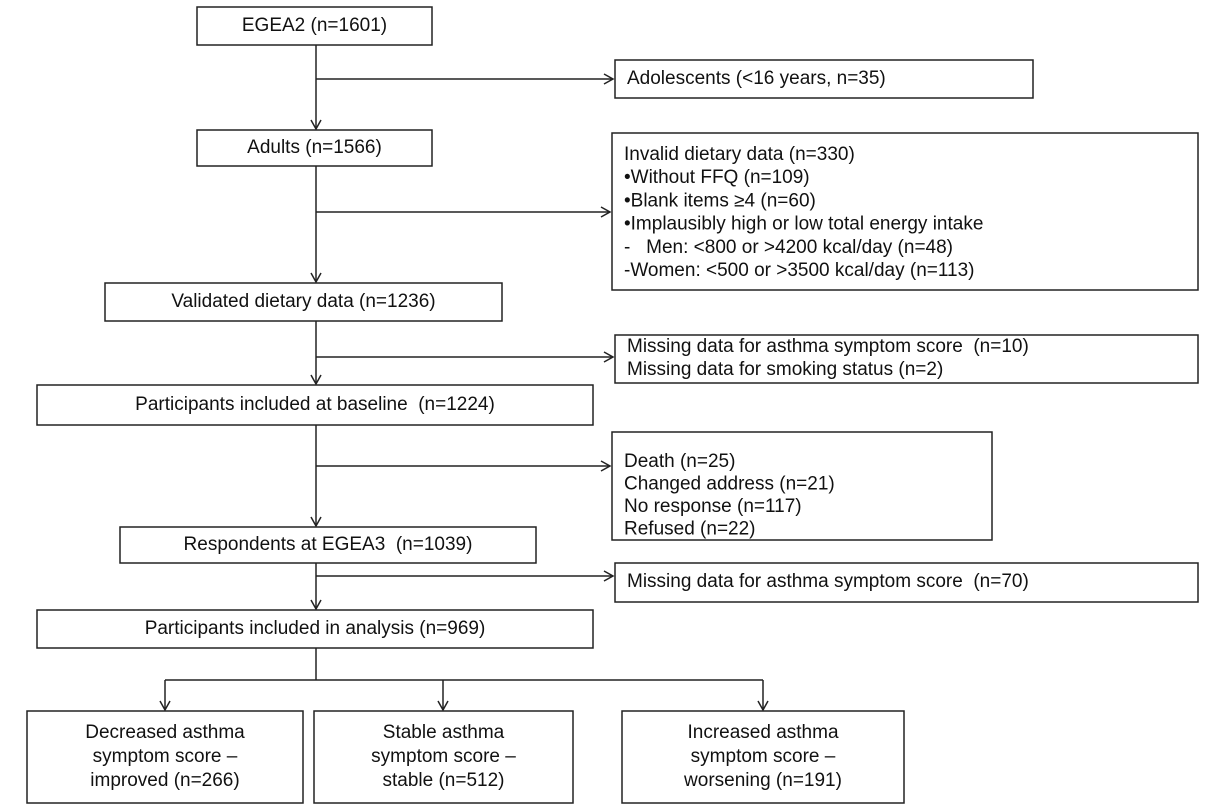 Image resolution: width=1213 pixels, height=811 pixels. I want to click on node-text: Validated dietary data (n=1236), so click(303, 301).